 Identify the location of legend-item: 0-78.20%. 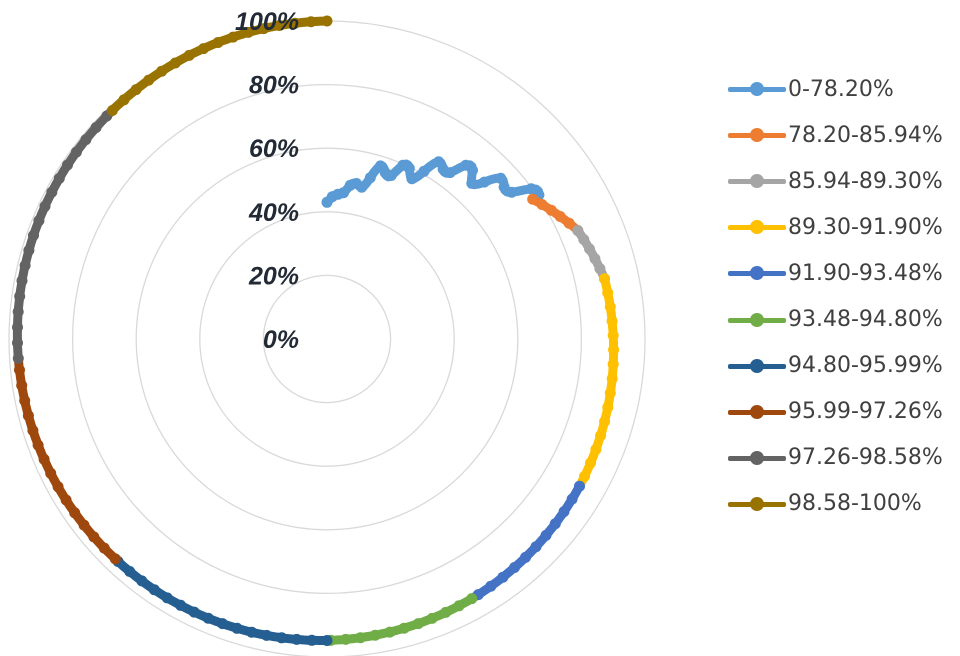
(842, 89).